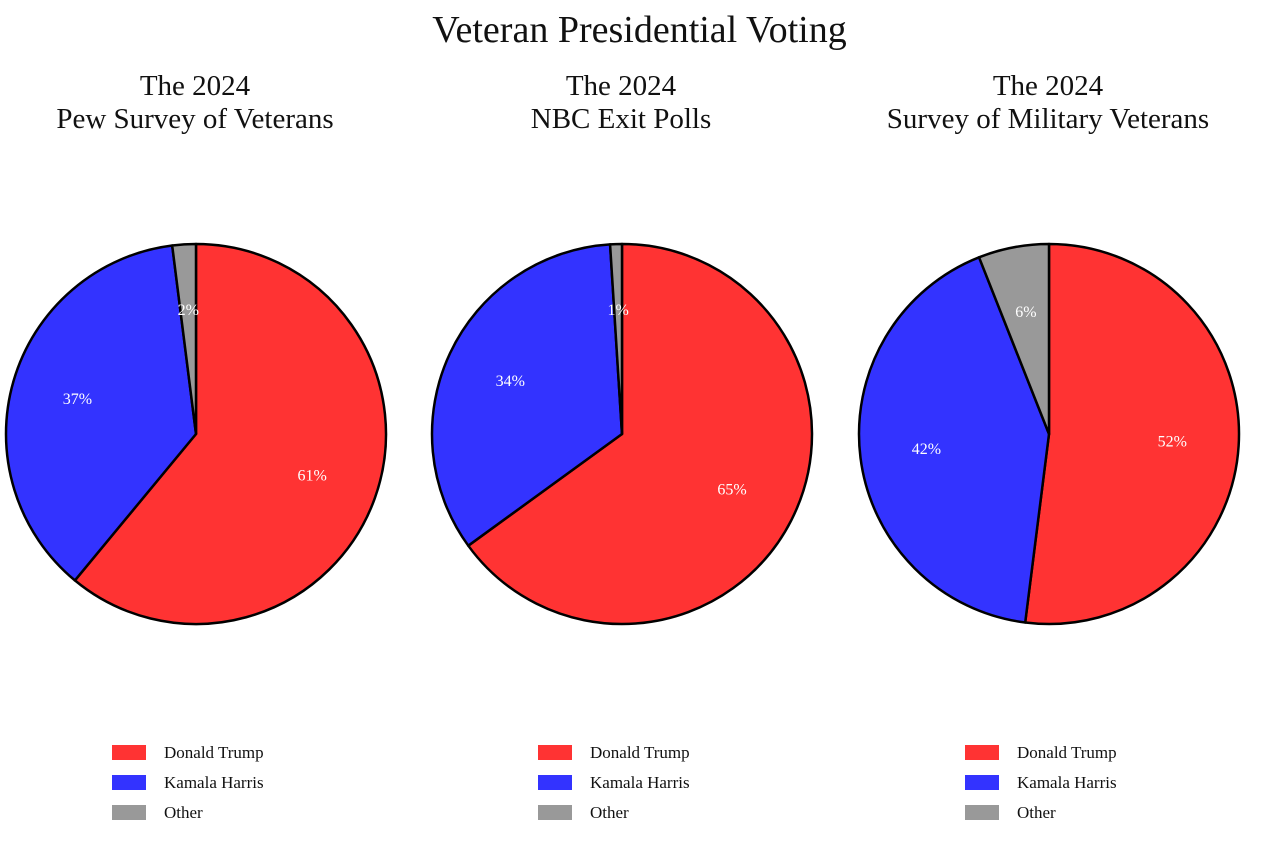 The width and height of the screenshot is (1279, 859). Describe the element at coordinates (188, 310) in the screenshot. I see `pie-value-label-other: 2%` at that location.